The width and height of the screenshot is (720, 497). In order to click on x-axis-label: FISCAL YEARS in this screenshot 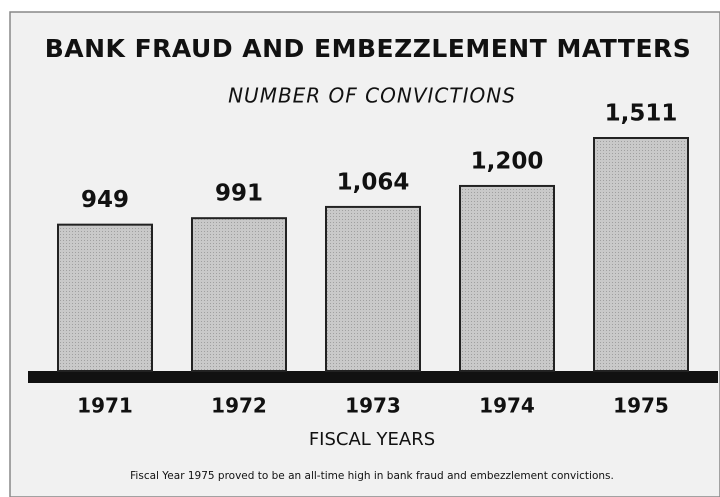, I will do `click(372, 439)`.